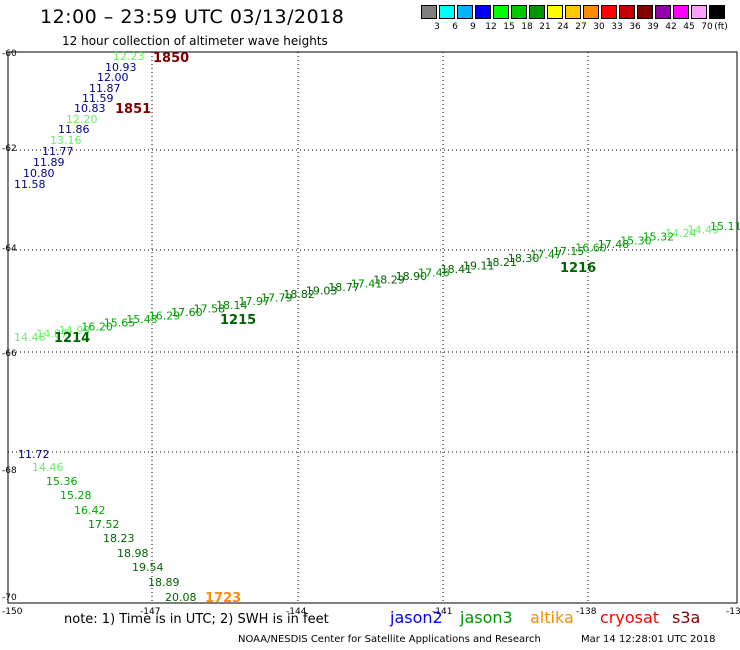  I want to click on colorbar-label: 15, so click(509, 27).